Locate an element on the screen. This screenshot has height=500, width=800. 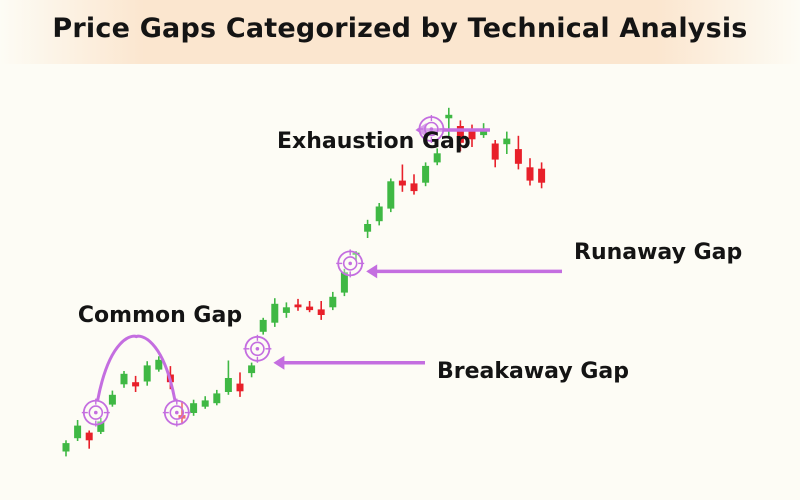
common-gap-arc is located at coordinates (136, 368).